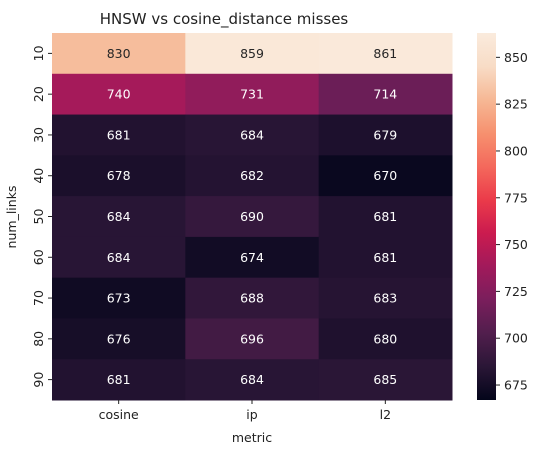 This screenshot has width=539, height=455. I want to click on cell-value-label: 676, so click(119, 338).